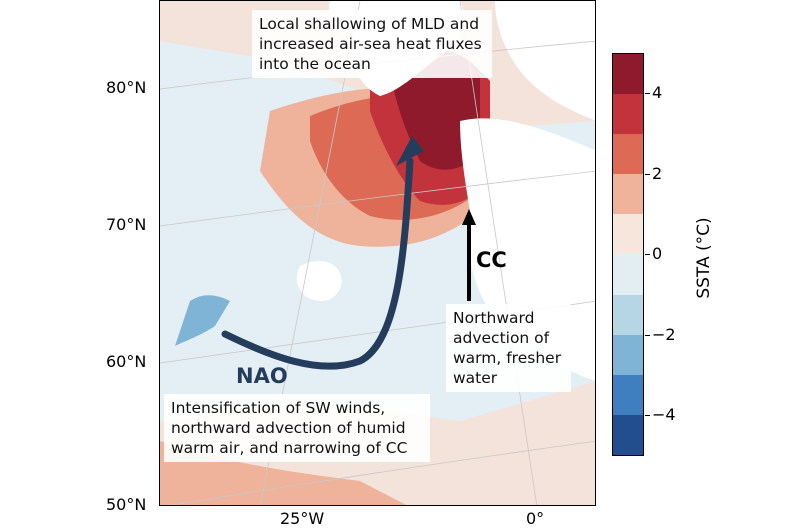 Image resolution: width=800 pixels, height=530 pixels. Describe the element at coordinates (262, 376) in the screenshot. I see `nao-label: NAO` at that location.